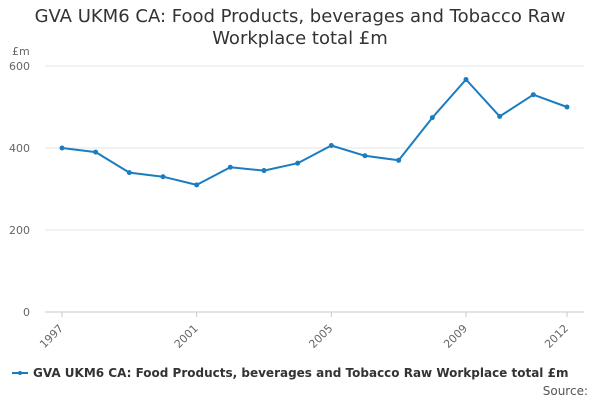  What do you see at coordinates (432, 118) in the screenshot?
I see `data-point-2008` at bounding box center [432, 118].